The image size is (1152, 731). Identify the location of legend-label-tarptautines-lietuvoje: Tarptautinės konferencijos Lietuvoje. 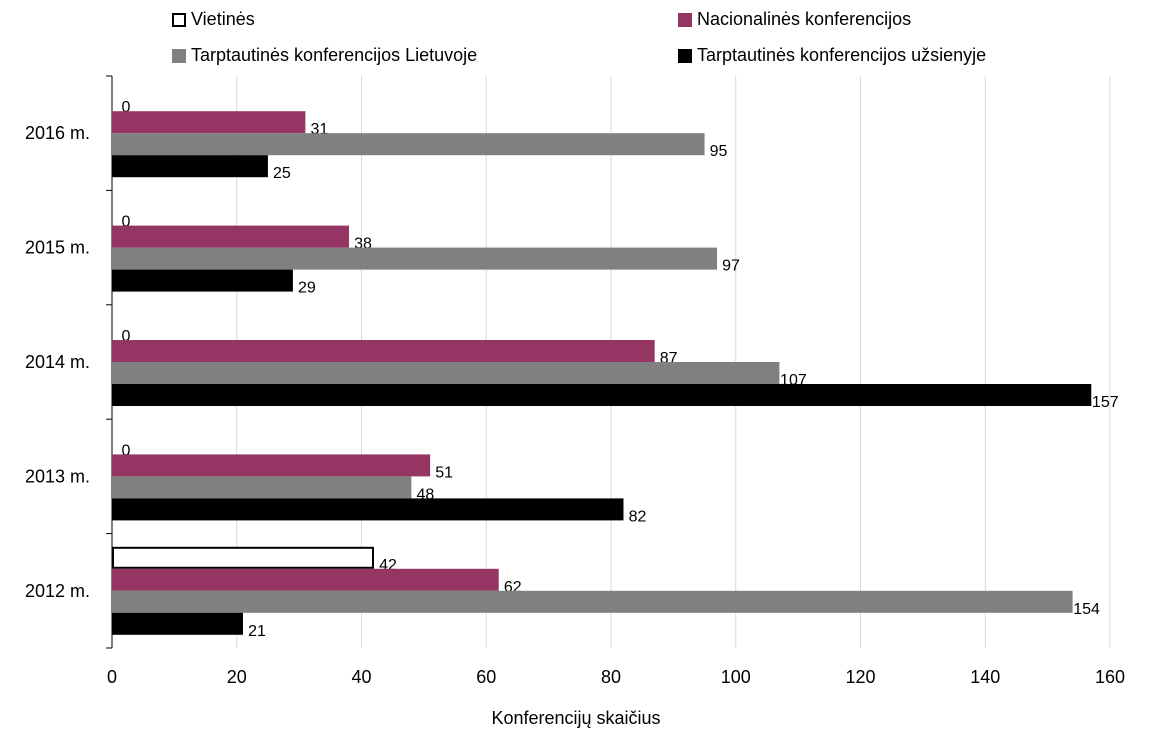
(334, 55).